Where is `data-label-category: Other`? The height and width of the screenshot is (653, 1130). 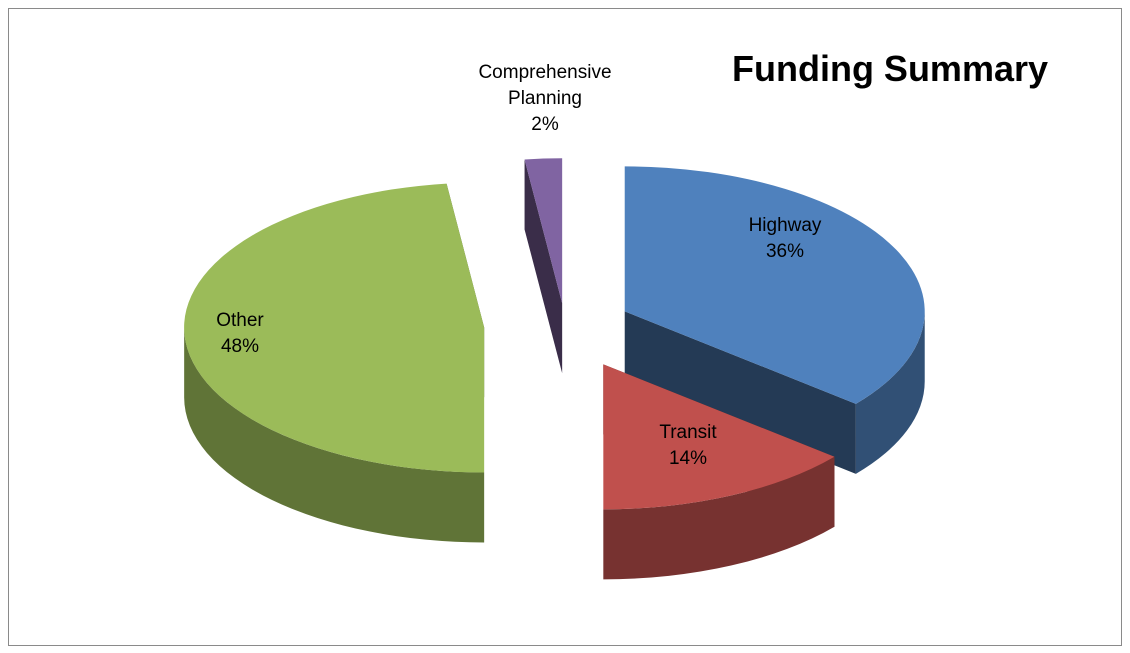 data-label-category: Other is located at coordinates (240, 320).